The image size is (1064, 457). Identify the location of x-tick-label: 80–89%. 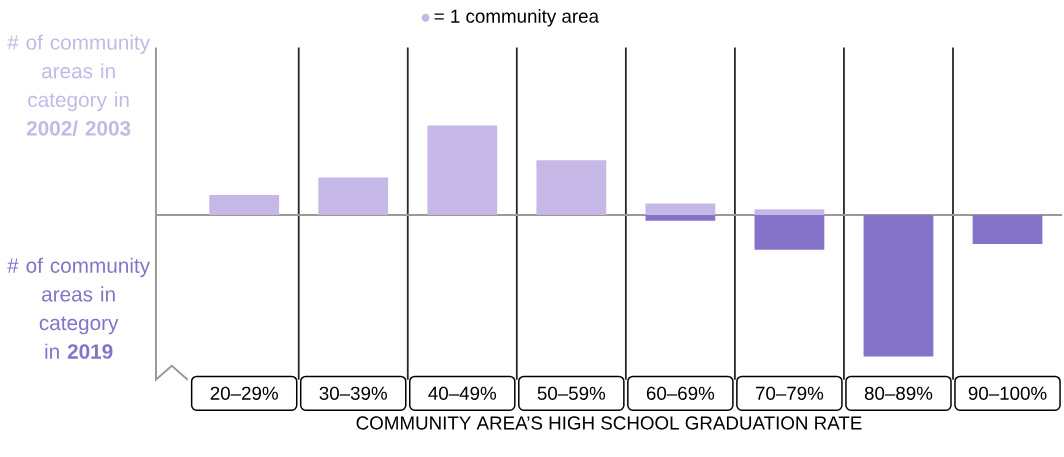
(898, 393).